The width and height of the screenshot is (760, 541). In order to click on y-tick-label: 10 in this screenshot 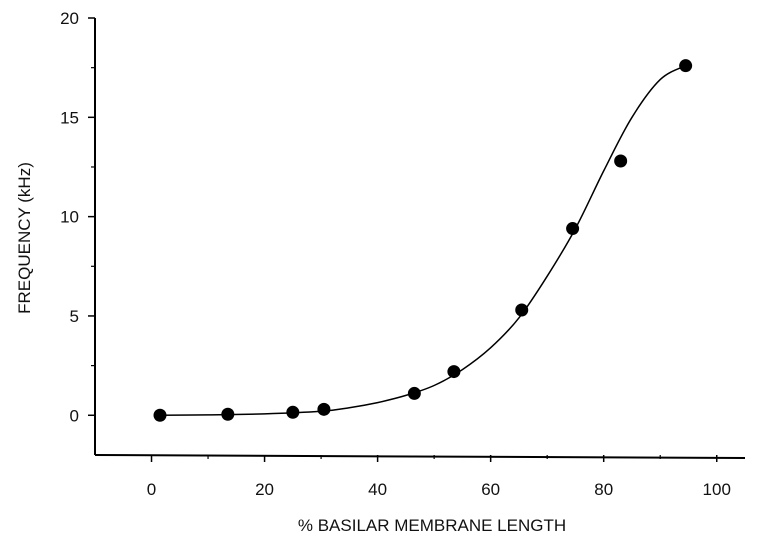, I will do `click(69, 217)`.